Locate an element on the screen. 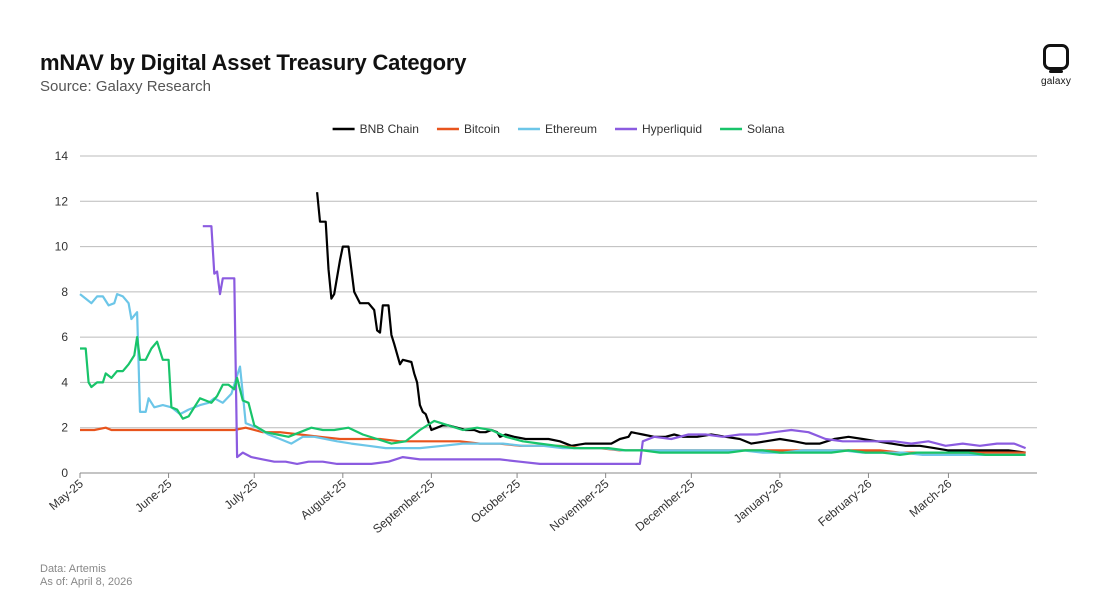 The width and height of the screenshot is (1100, 615). x-tick-label: June-25 is located at coordinates (153, 495).